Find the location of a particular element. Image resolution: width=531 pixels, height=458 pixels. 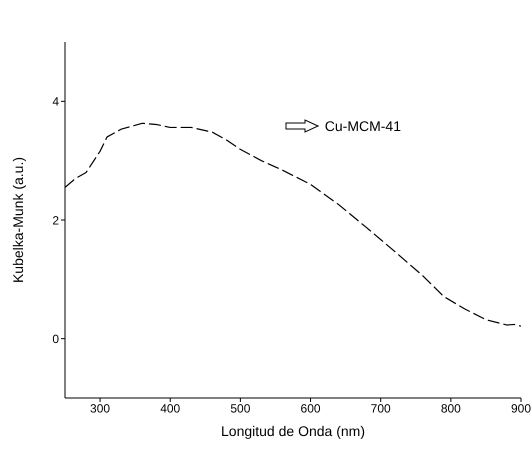

y-tick-label: 0 is located at coordinates (56, 339).